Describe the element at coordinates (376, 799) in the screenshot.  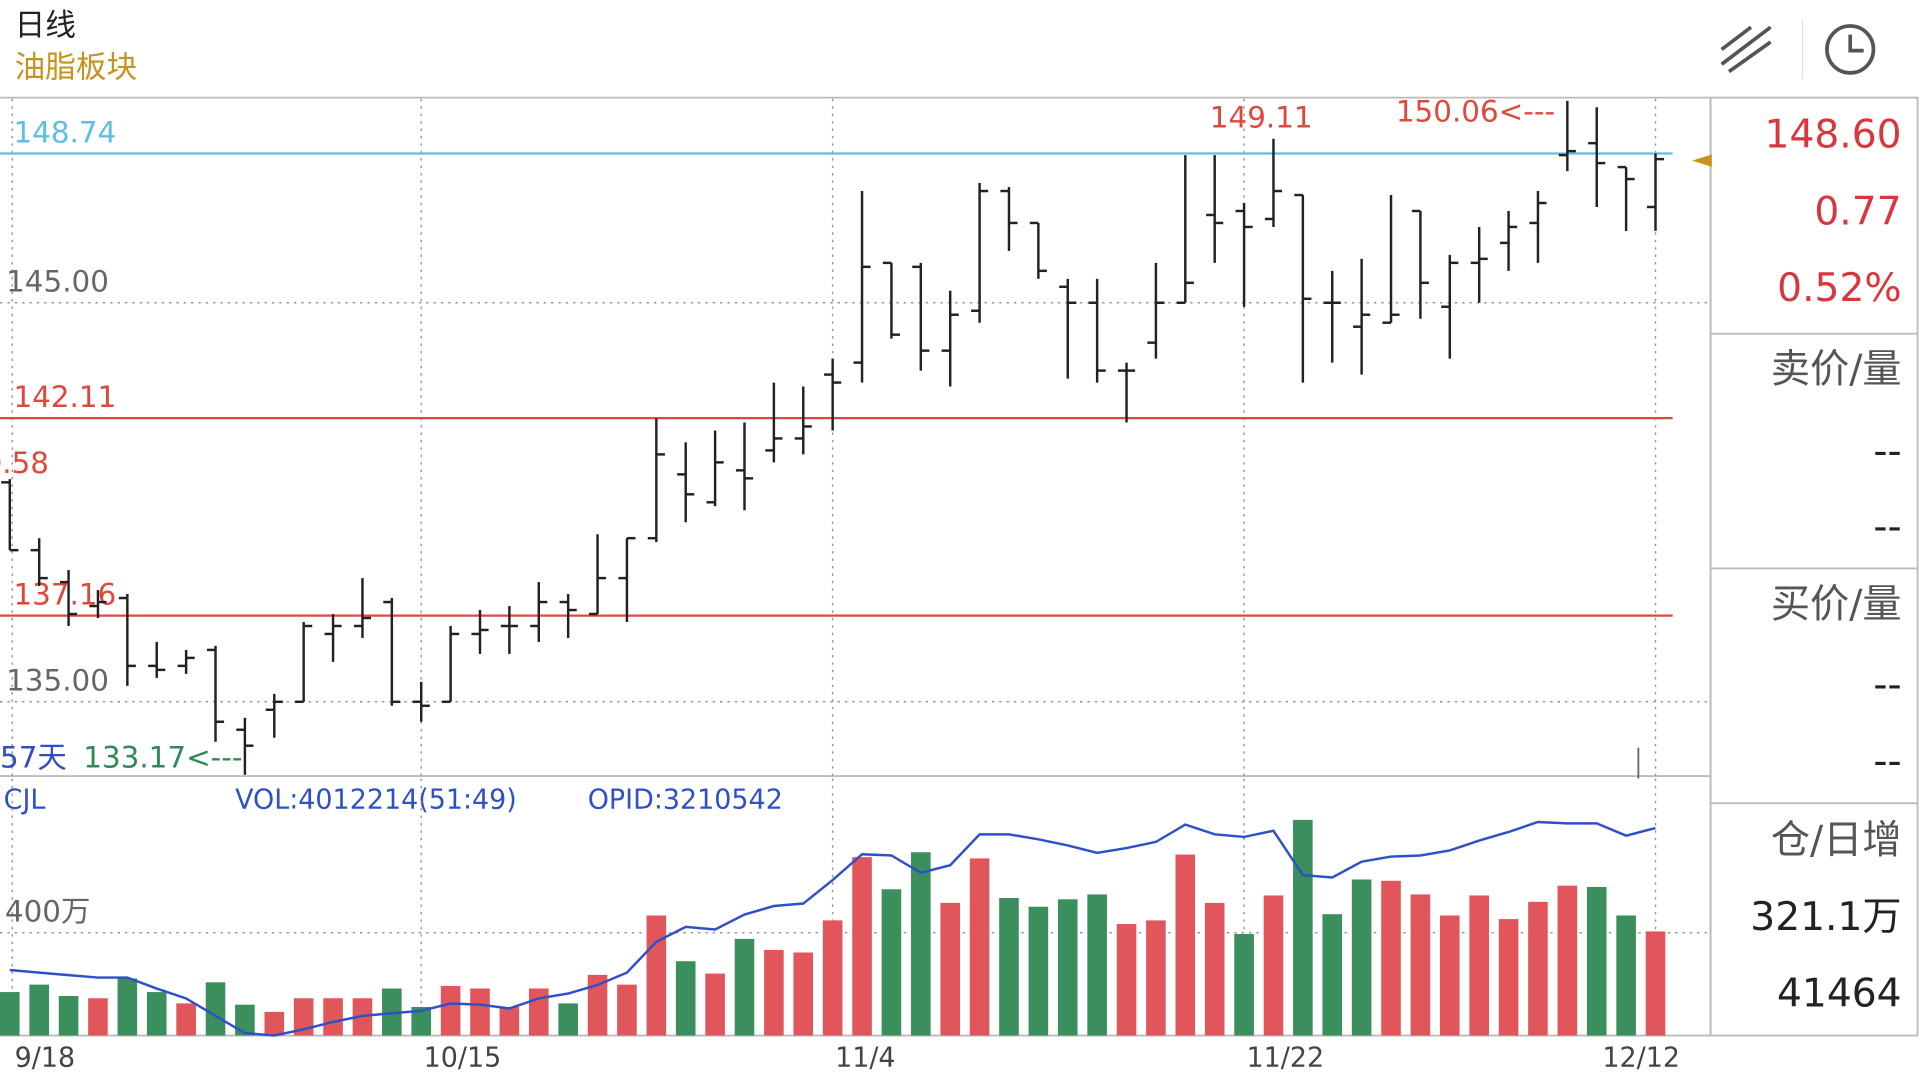
I see `volume-annotation: VOL:4012214(51:49)` at that location.